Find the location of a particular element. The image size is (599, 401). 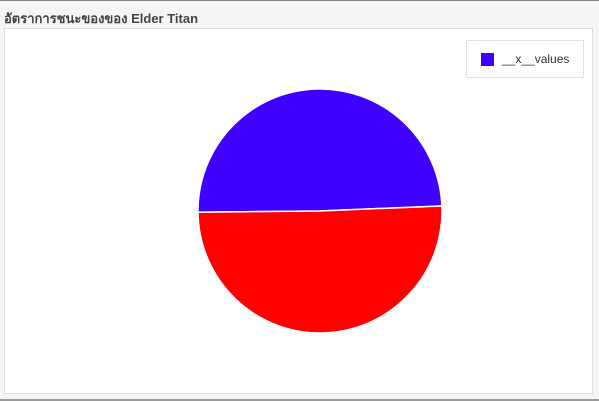

legend-label: __x__values is located at coordinates (536, 59).